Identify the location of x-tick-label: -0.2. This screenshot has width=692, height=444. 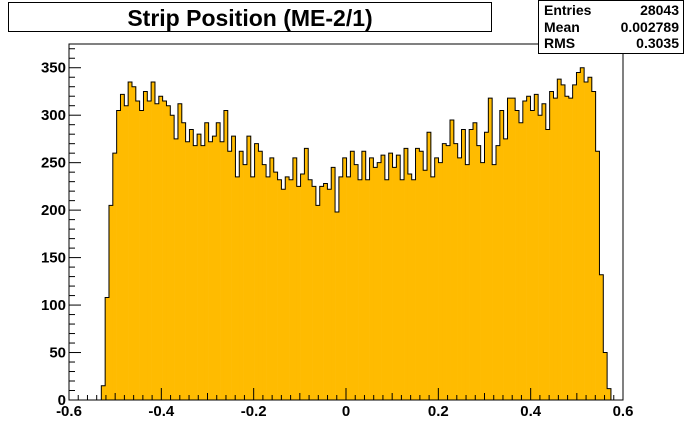
(254, 411).